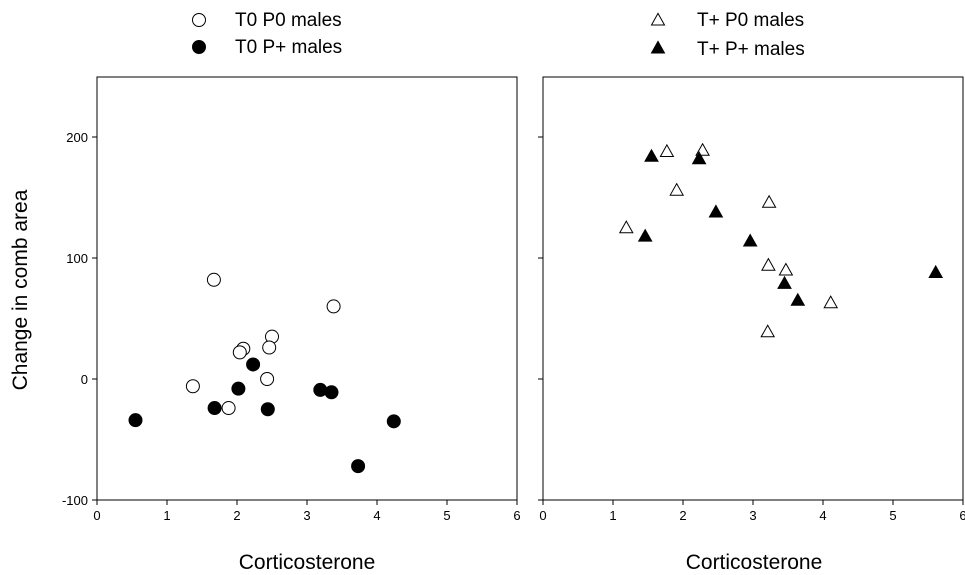 The height and width of the screenshot is (575, 965). I want to click on right-x-axis-title: Corticosterone, so click(754, 562).